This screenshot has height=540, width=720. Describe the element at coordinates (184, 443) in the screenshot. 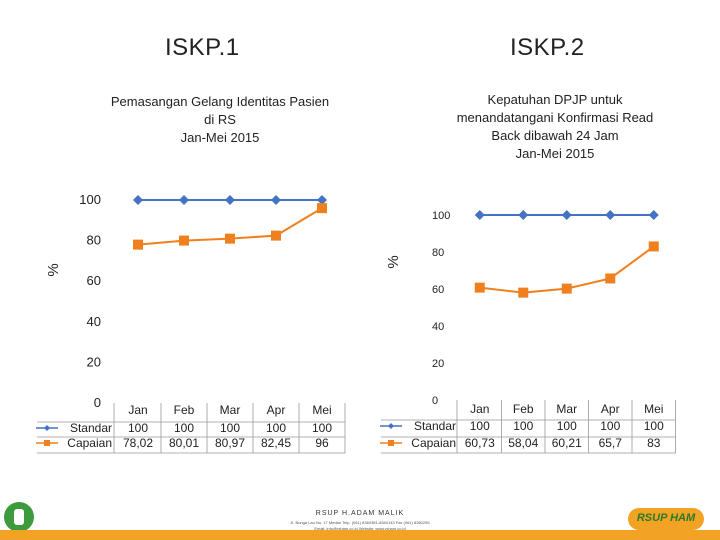

I see `chart1-table-cell-capaian-Feb: 80,01` at that location.